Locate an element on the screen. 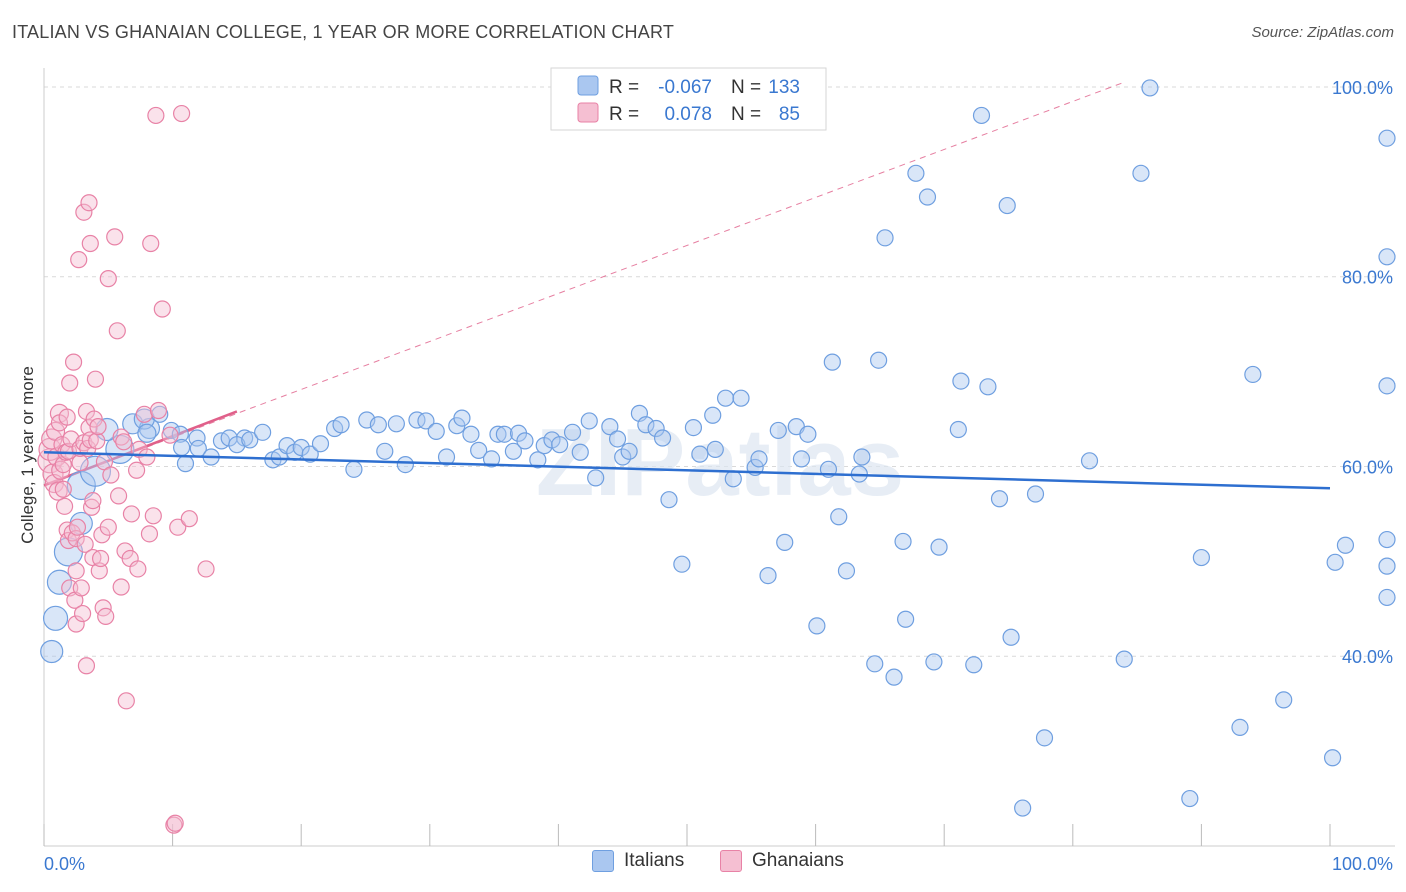 This screenshot has width=1406, height=892. legend-ghanaians-n-label: N = is located at coordinates (746, 114).